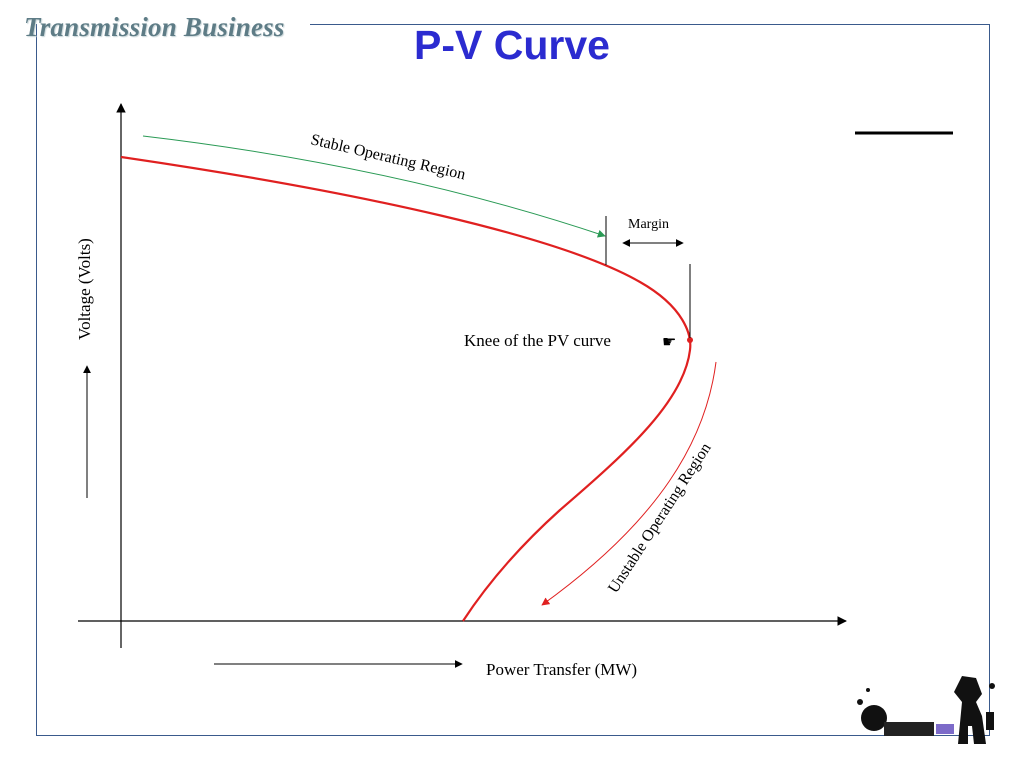 Image resolution: width=1024 pixels, height=768 pixels. Describe the element at coordinates (660, 518) in the screenshot. I see `unstable-region-label: Unstable Operating Region` at that location.